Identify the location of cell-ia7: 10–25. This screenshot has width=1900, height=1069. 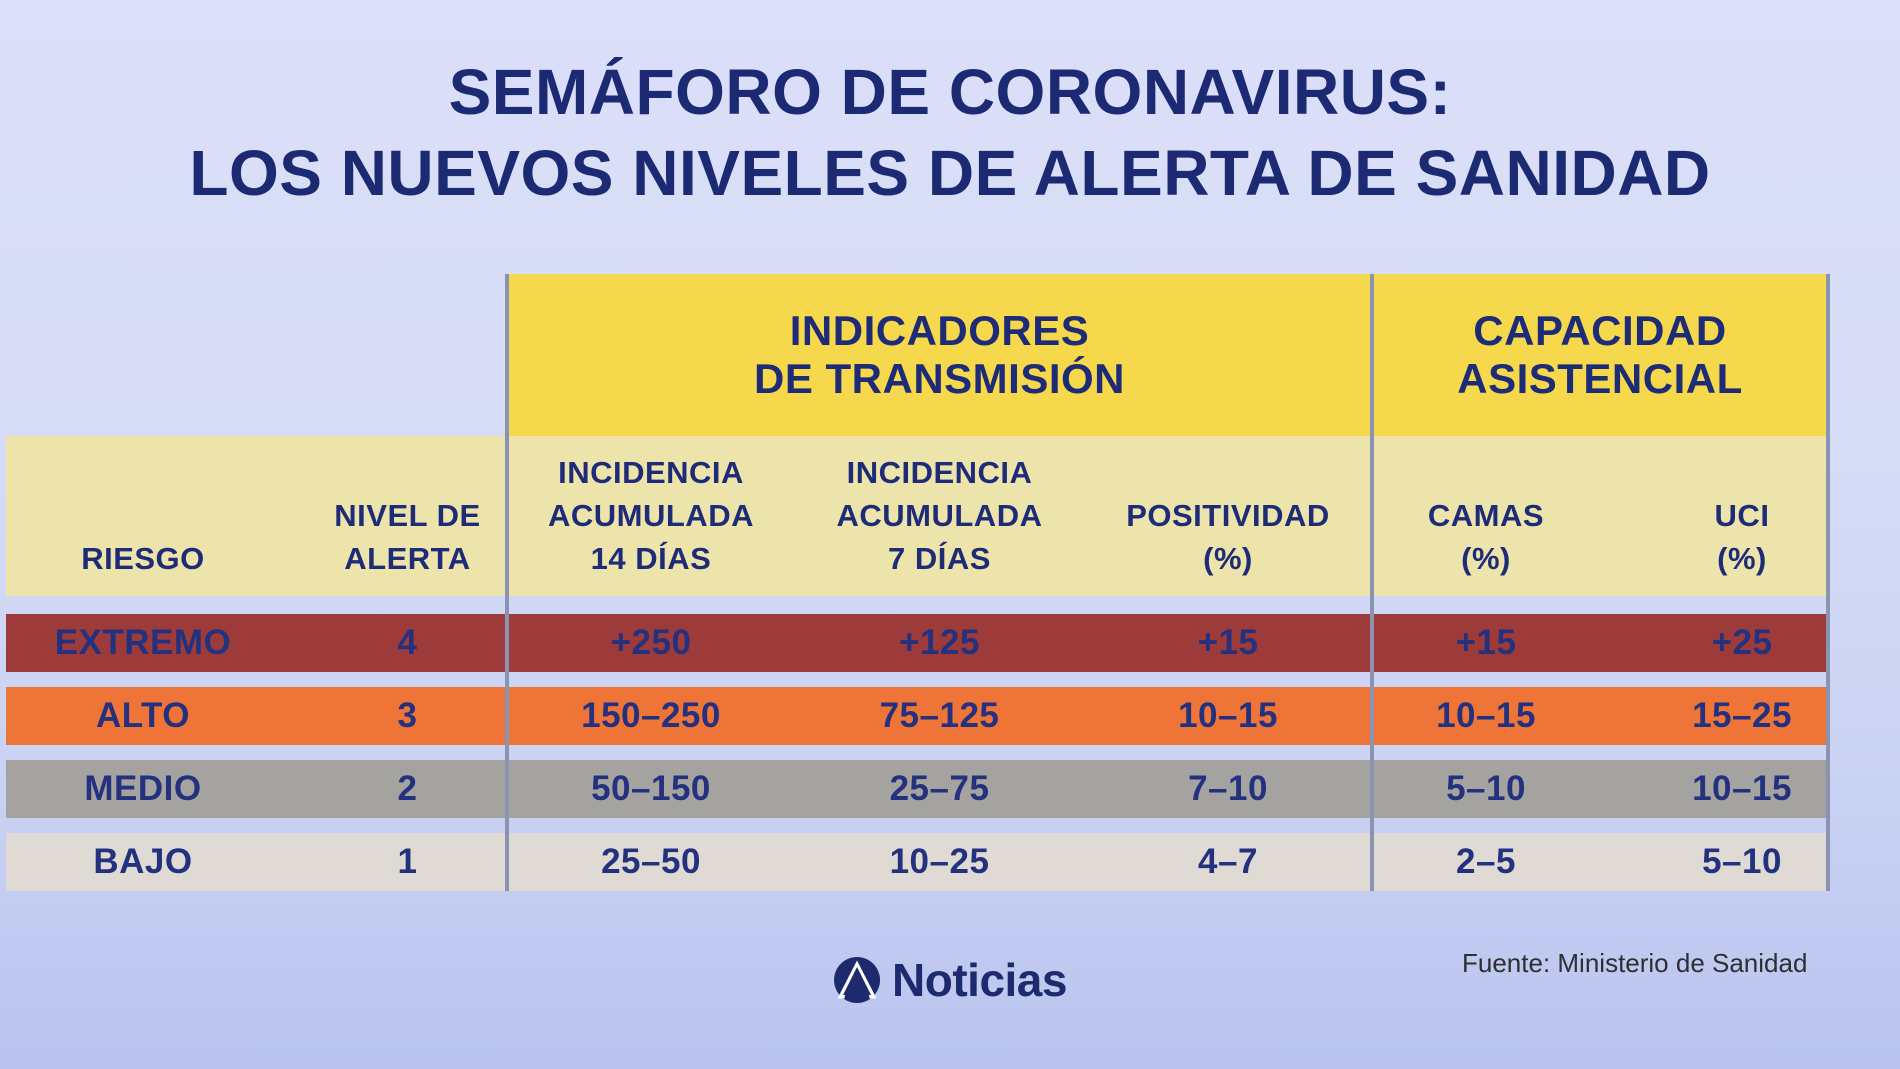
(939, 861).